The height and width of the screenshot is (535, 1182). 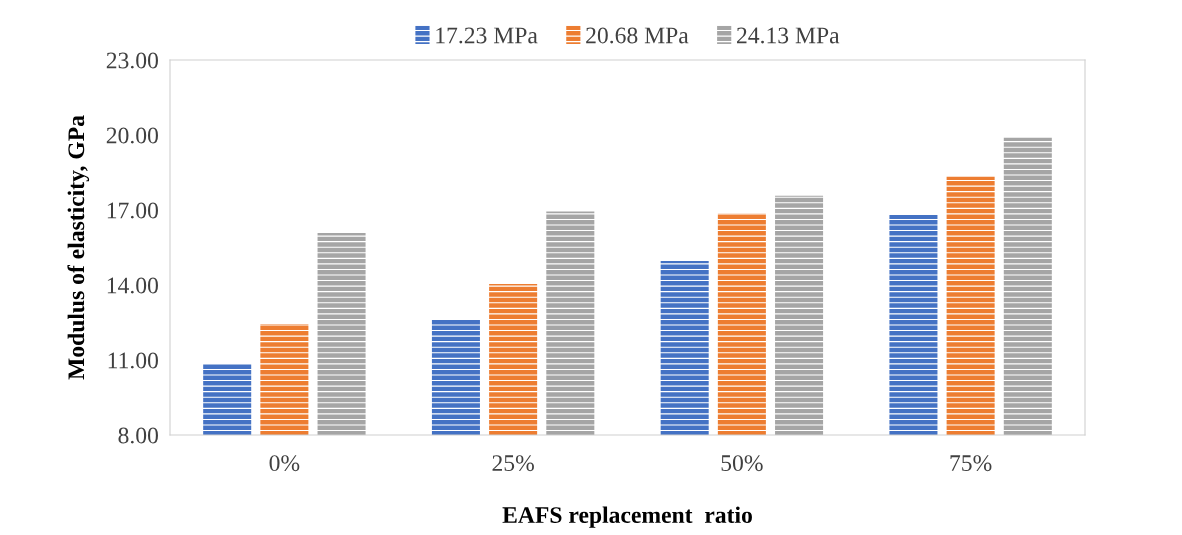 What do you see at coordinates (627, 517) in the screenshot?
I see `x-axis-title: EAFS replacement ratio` at bounding box center [627, 517].